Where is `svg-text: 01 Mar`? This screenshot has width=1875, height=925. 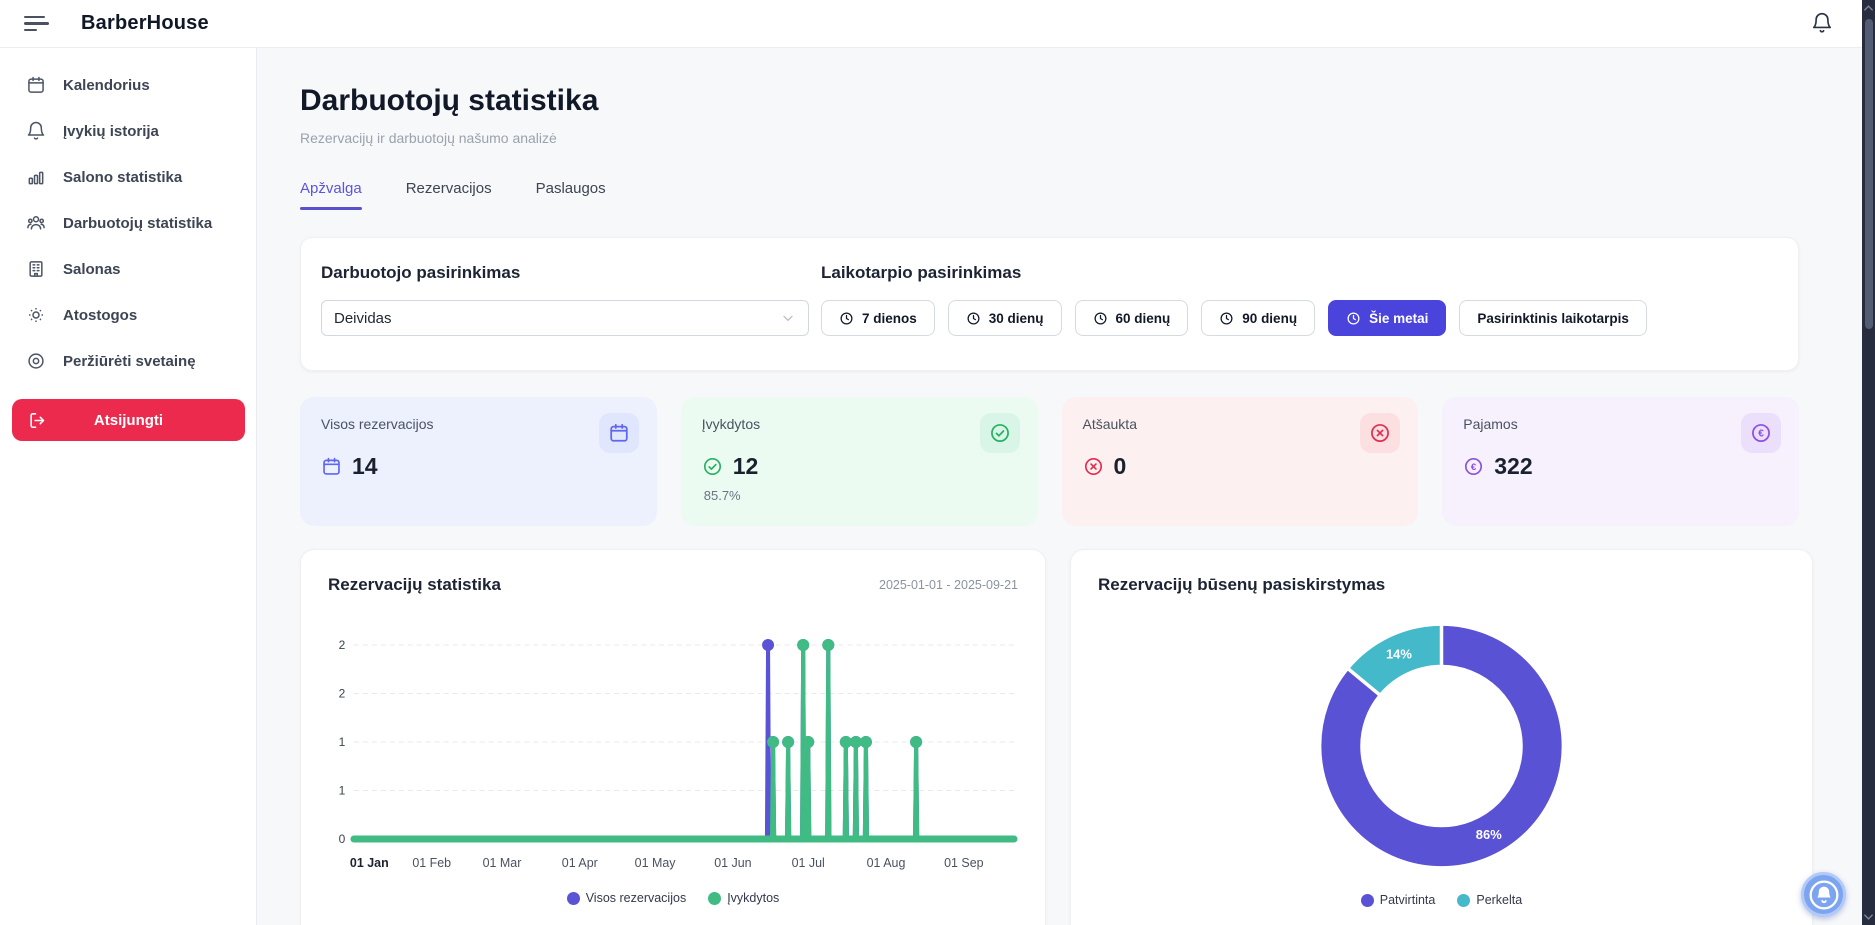
svg-text: 01 Mar is located at coordinates (502, 863).